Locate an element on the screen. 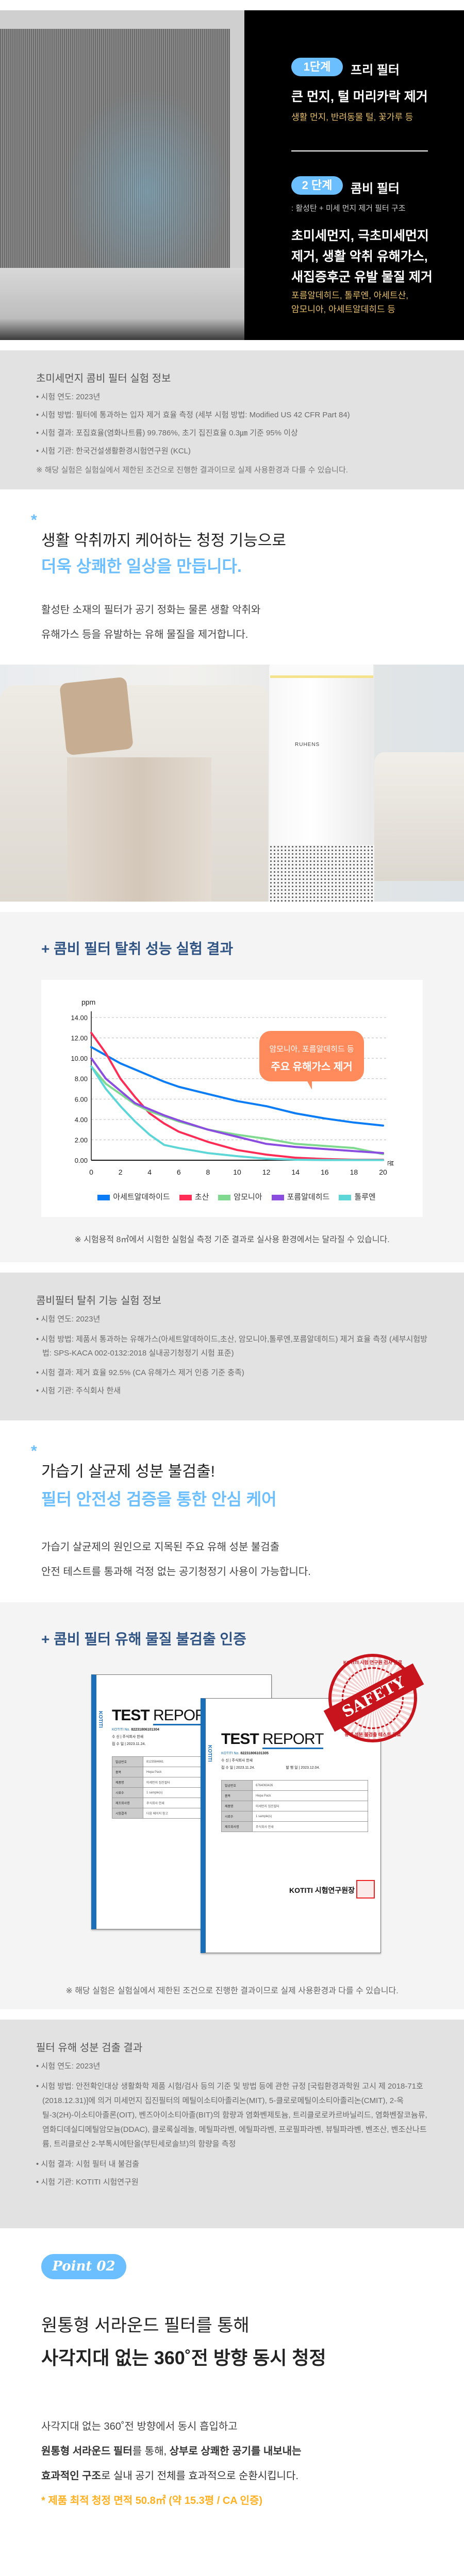  legend-label: 톨루엔 is located at coordinates (365, 1197).